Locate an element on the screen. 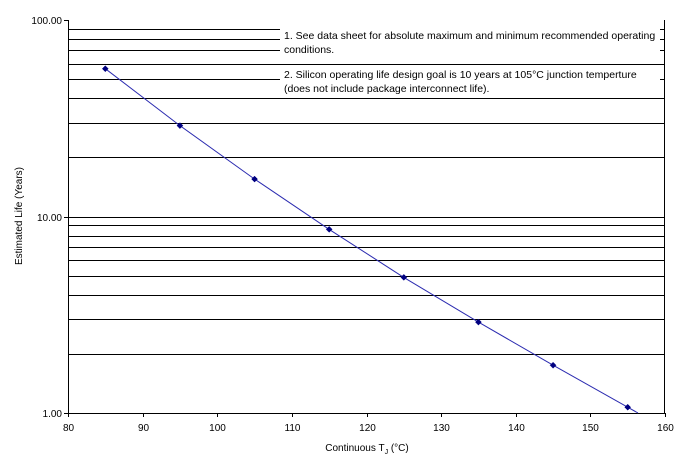  x-tick-label: 130 is located at coordinates (441, 428).